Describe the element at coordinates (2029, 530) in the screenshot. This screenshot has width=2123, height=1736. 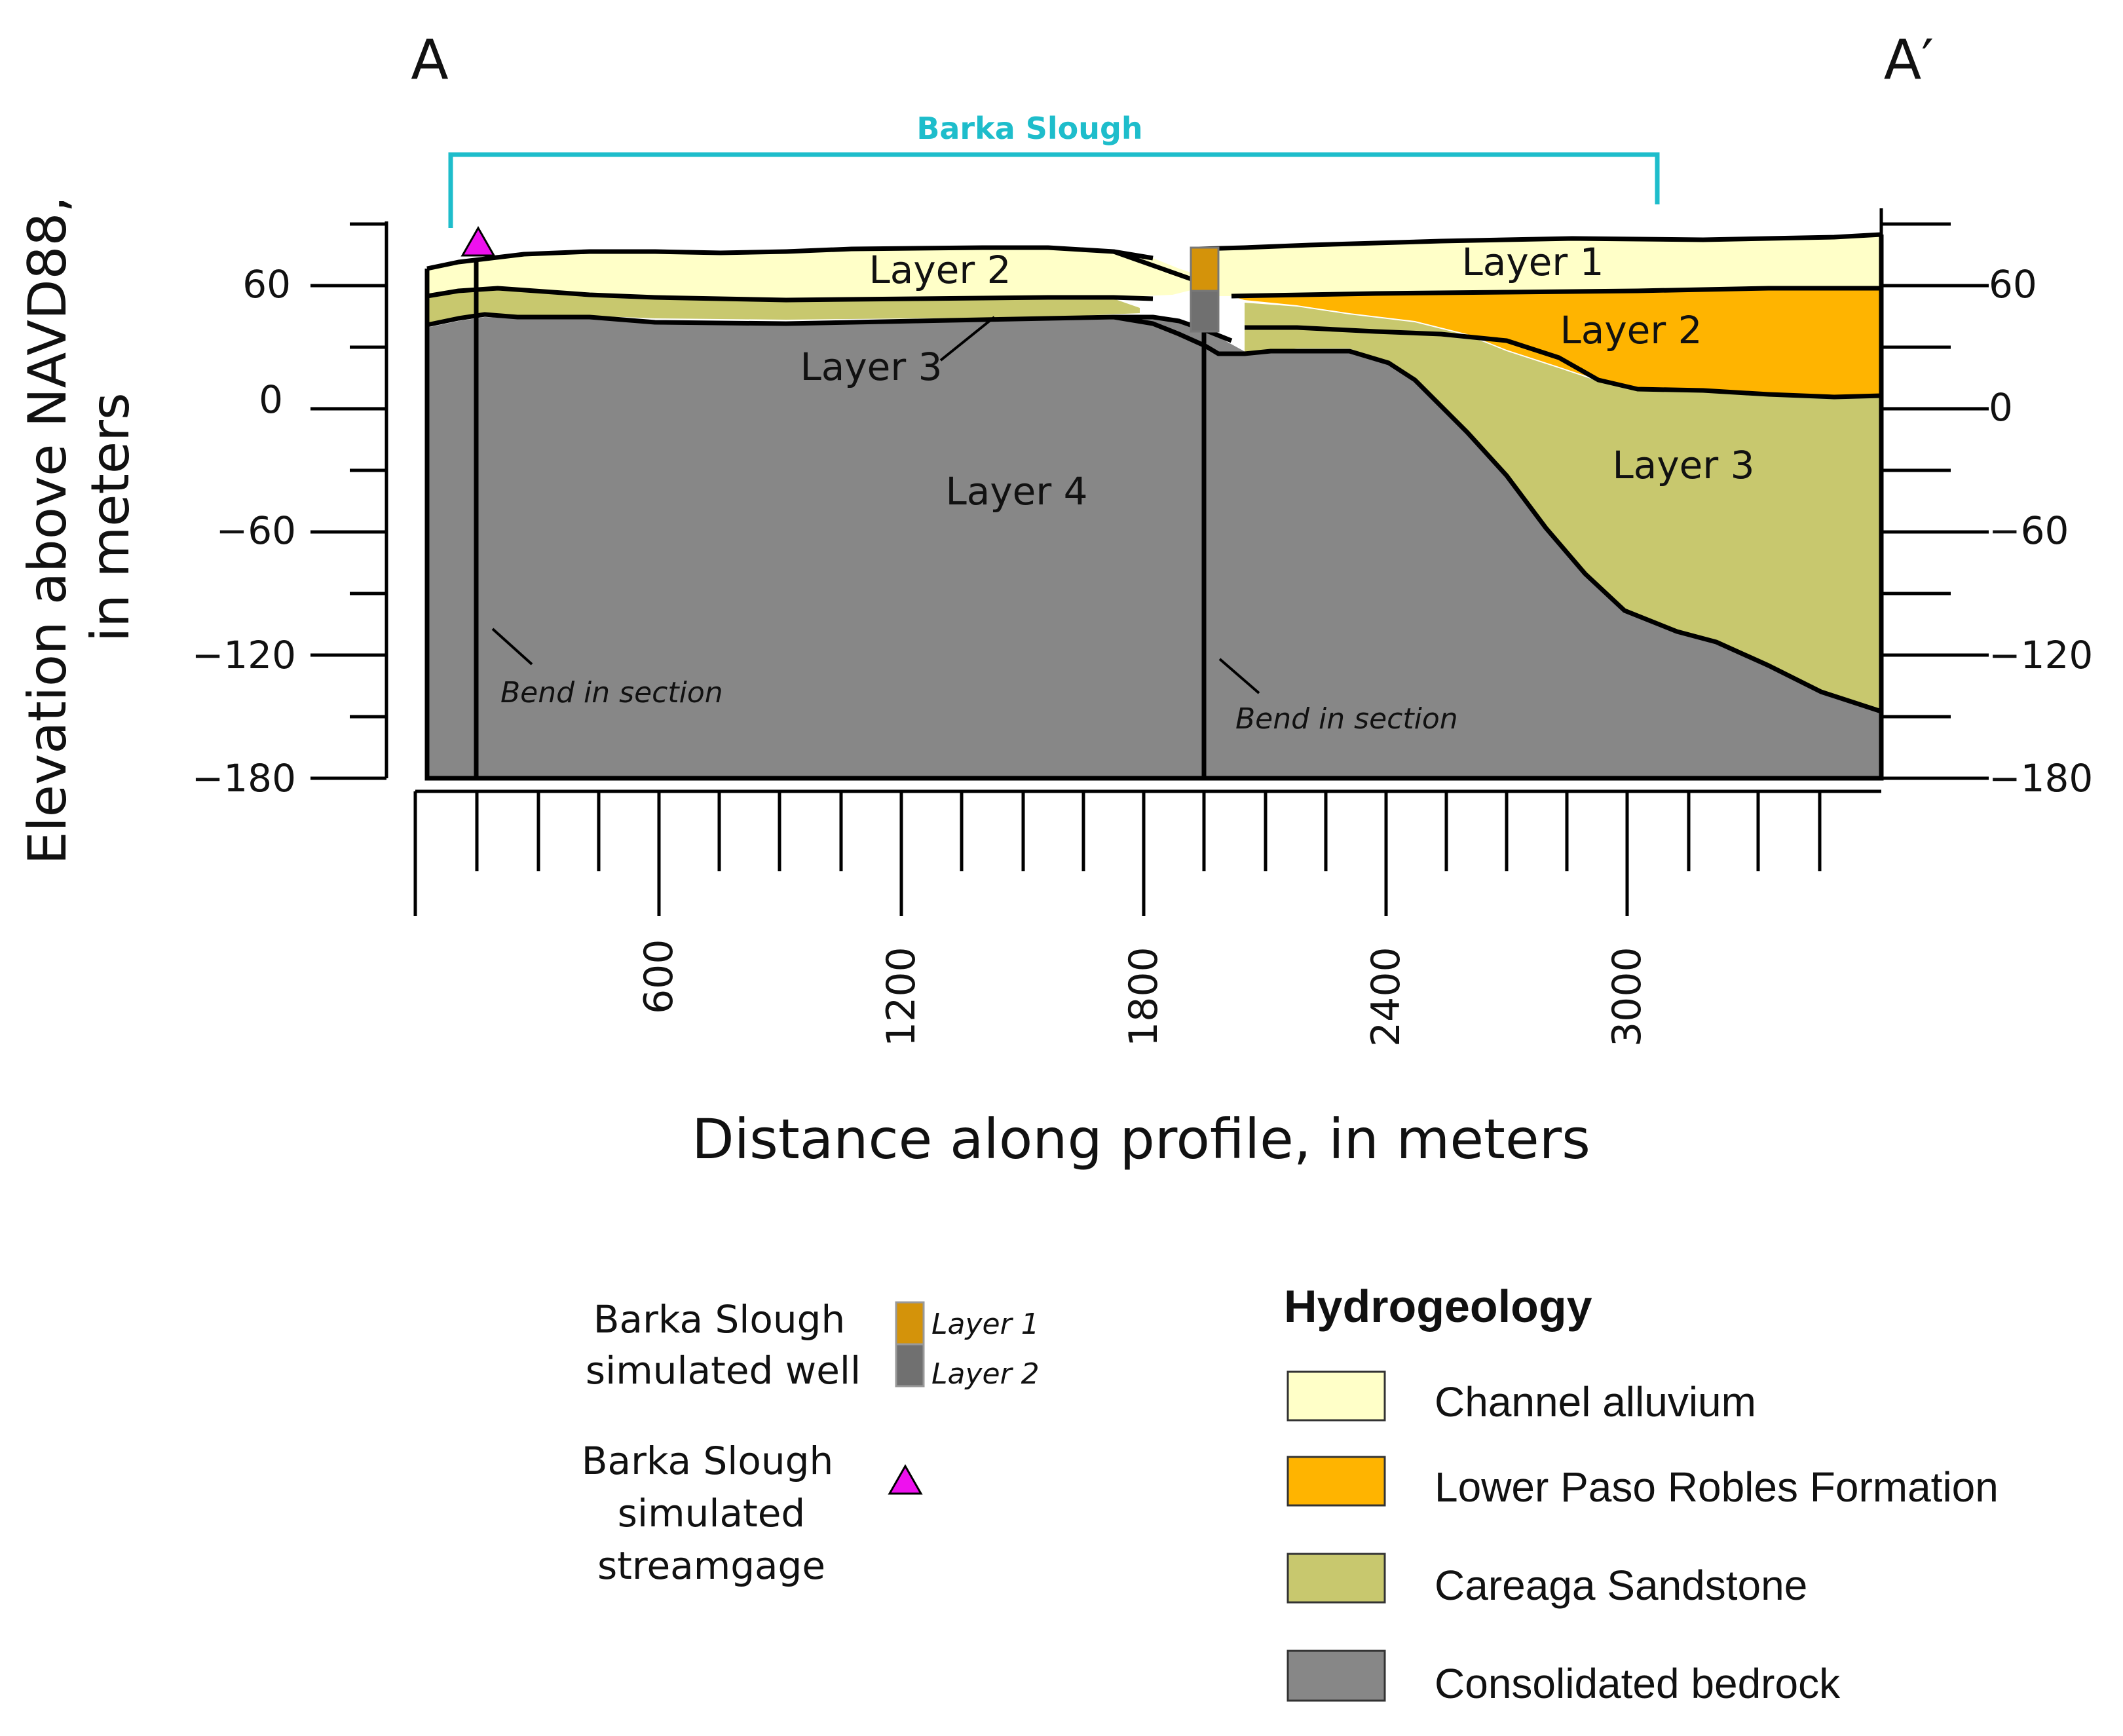
I see `y-tick-right: −60` at that location.